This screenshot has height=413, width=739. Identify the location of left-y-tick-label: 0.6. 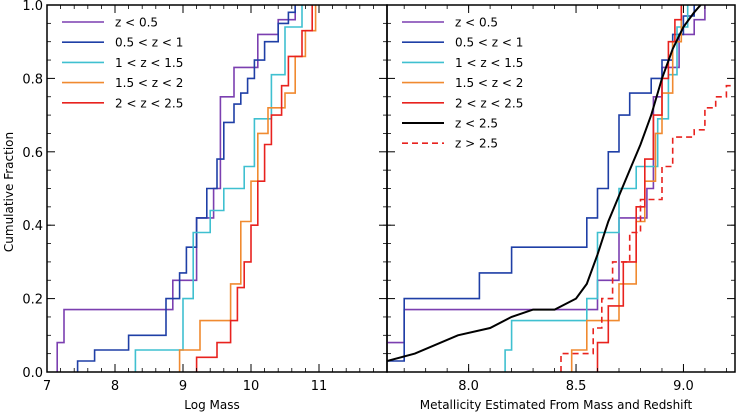
(32, 153).